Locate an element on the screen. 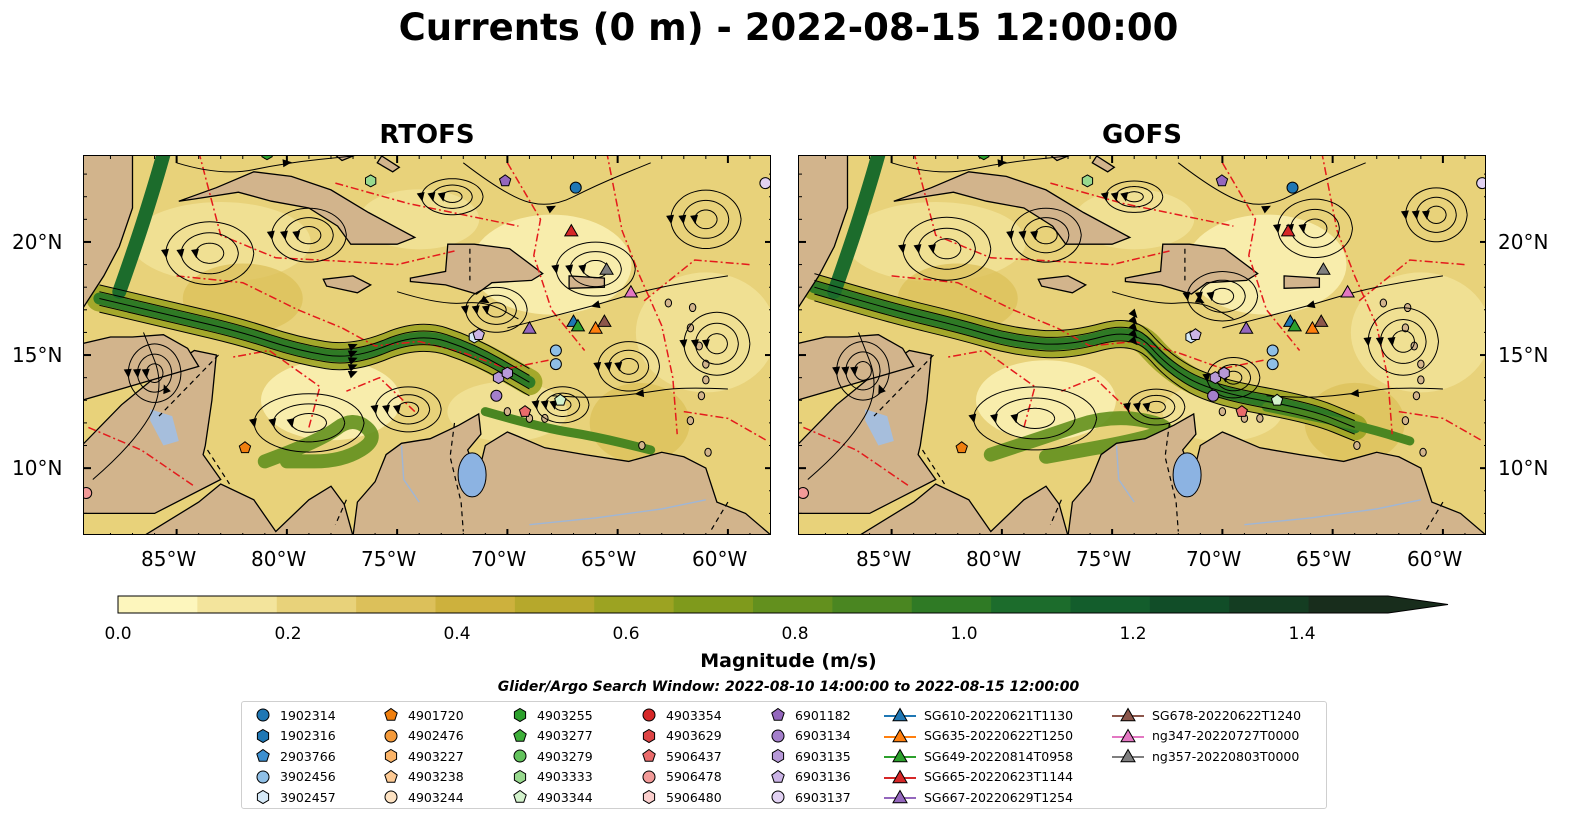 The height and width of the screenshot is (827, 1577). legend-label: 4903279 is located at coordinates (565, 756).